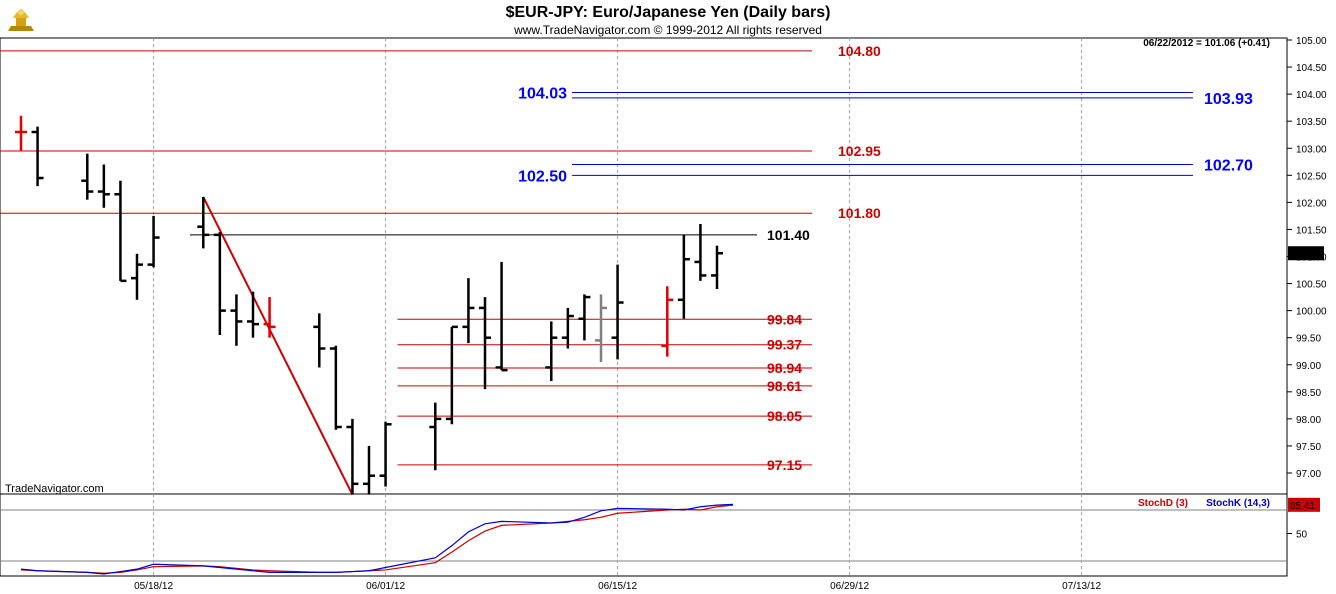  I want to click on chart-title: $EUR-JPY: Euro/Japanese Yen (Daily bars), so click(668, 12).